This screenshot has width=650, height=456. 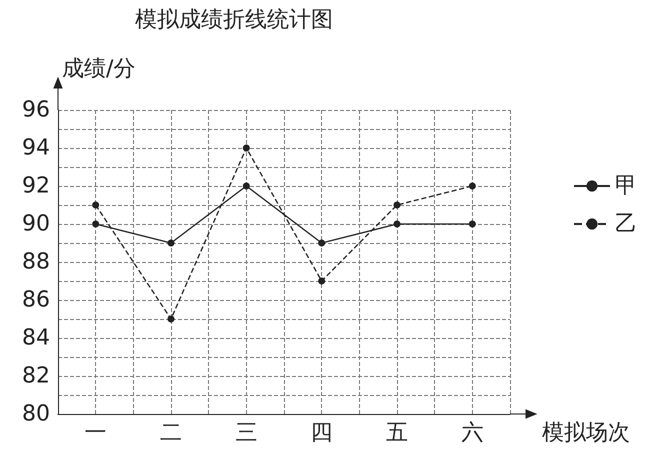 I want to click on y-tick-label: 88, so click(x=36, y=262).